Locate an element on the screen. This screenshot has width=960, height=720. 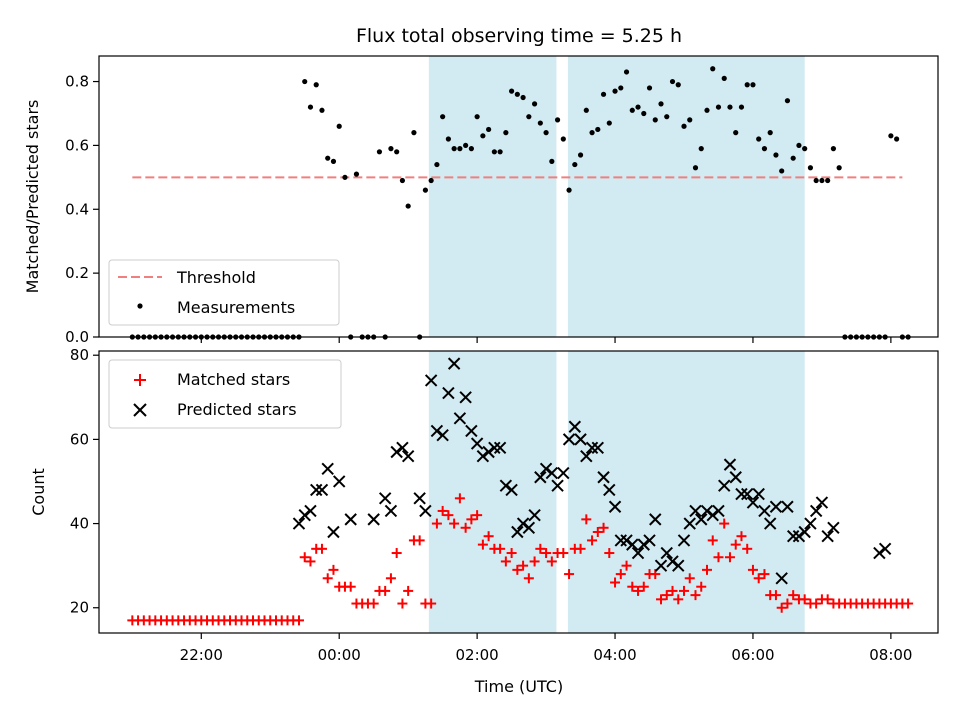
count-x-tick-label: 06:00 is located at coordinates (752, 655).